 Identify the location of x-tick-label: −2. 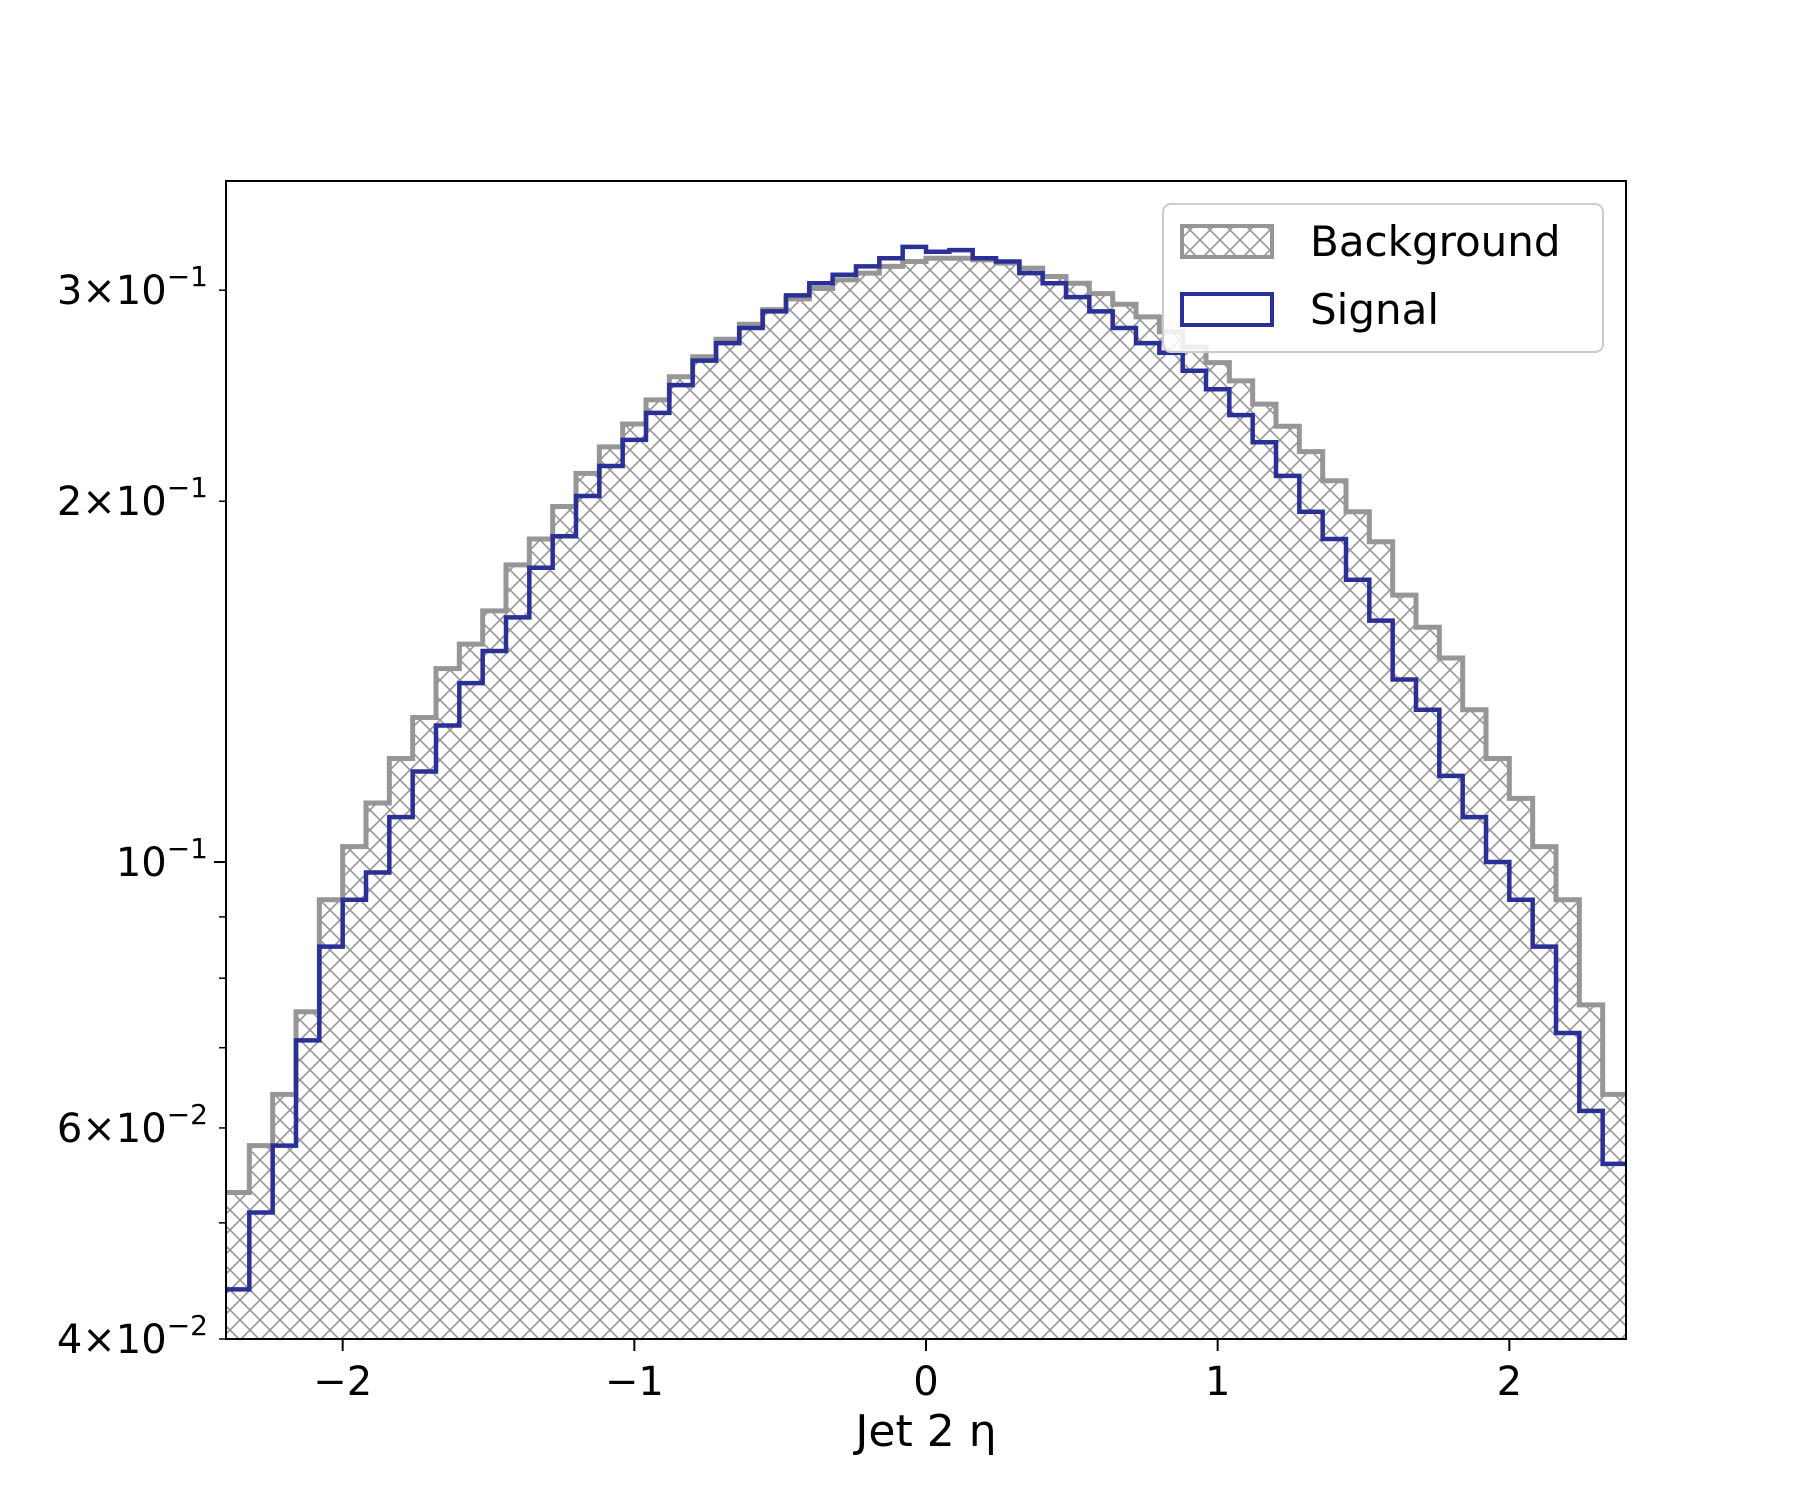
(342, 1382).